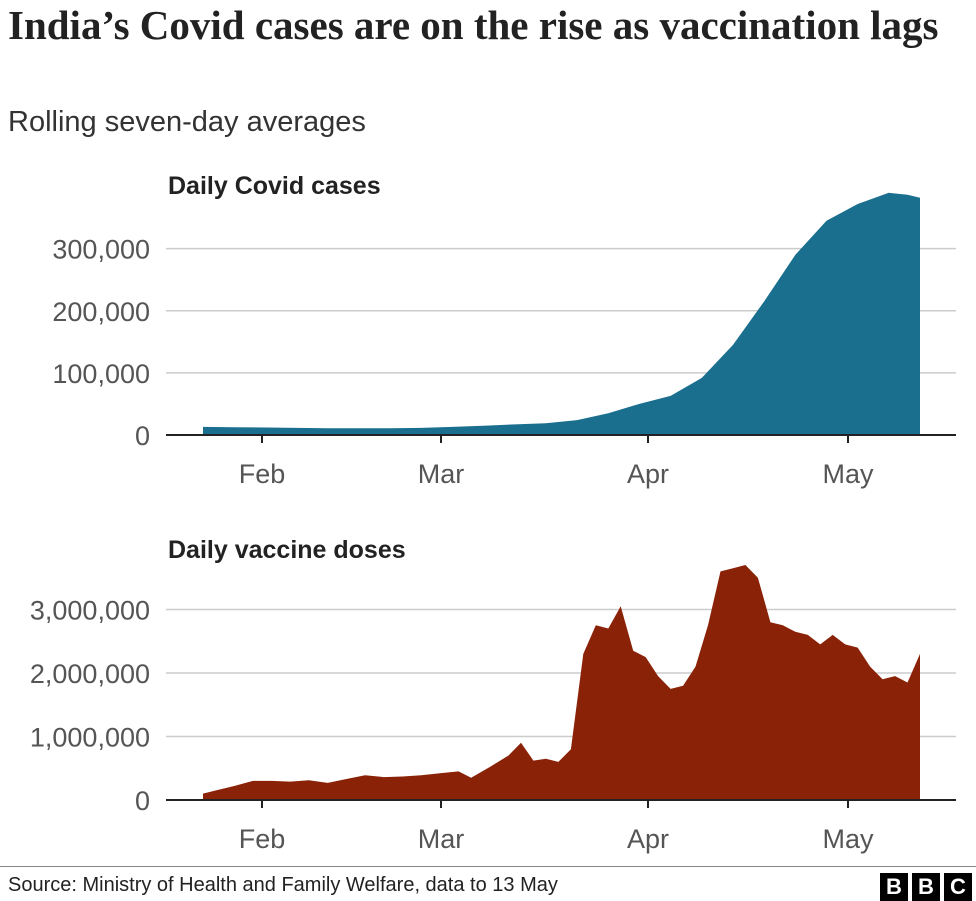 Image resolution: width=976 pixels, height=901 pixels. I want to click on y-tick-label: 2,000,000, so click(90, 674).